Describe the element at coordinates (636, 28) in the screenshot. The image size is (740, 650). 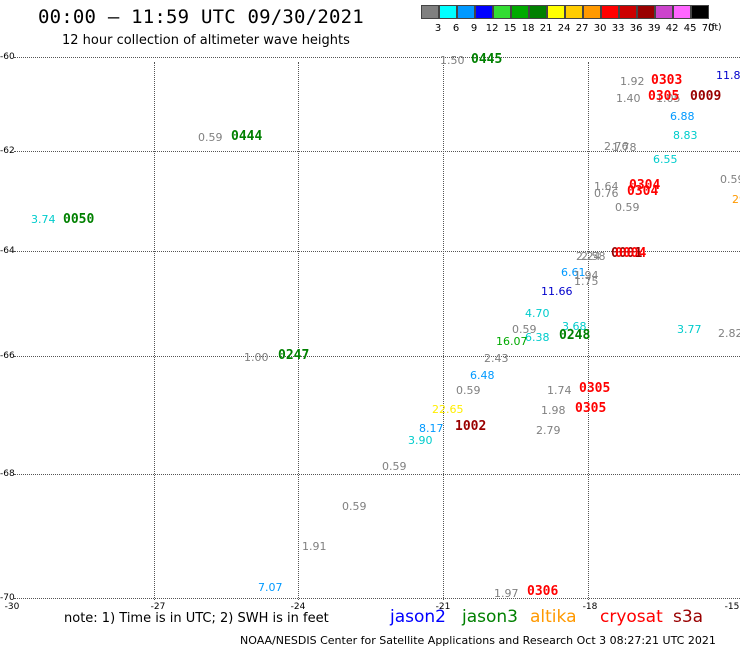
I see `legend-label: 36` at that location.